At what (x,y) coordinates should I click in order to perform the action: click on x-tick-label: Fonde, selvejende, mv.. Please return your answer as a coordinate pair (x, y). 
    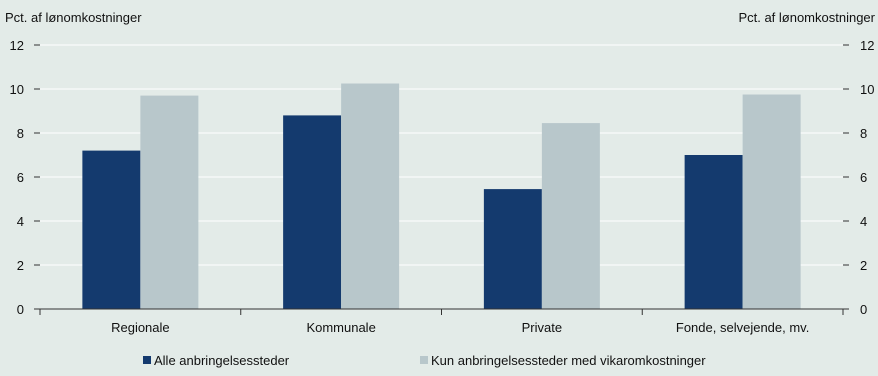
    Looking at the image, I should click on (742, 327).